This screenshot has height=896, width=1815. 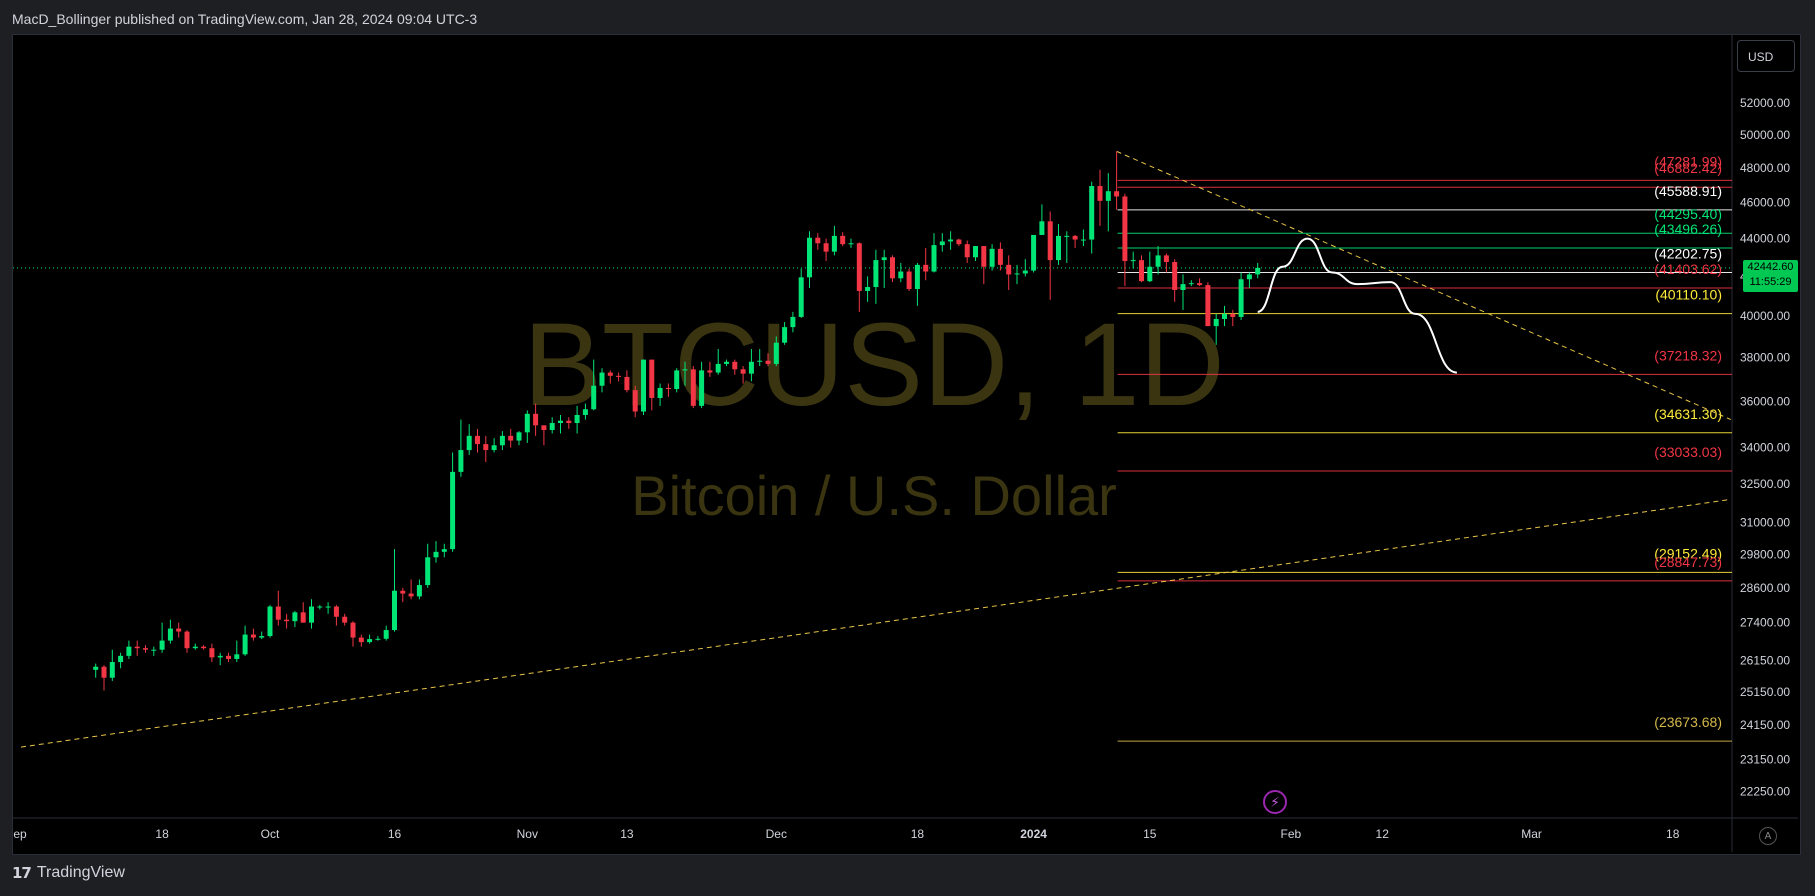 What do you see at coordinates (1766, 56) in the screenshot?
I see `currency-selector: USD` at bounding box center [1766, 56].